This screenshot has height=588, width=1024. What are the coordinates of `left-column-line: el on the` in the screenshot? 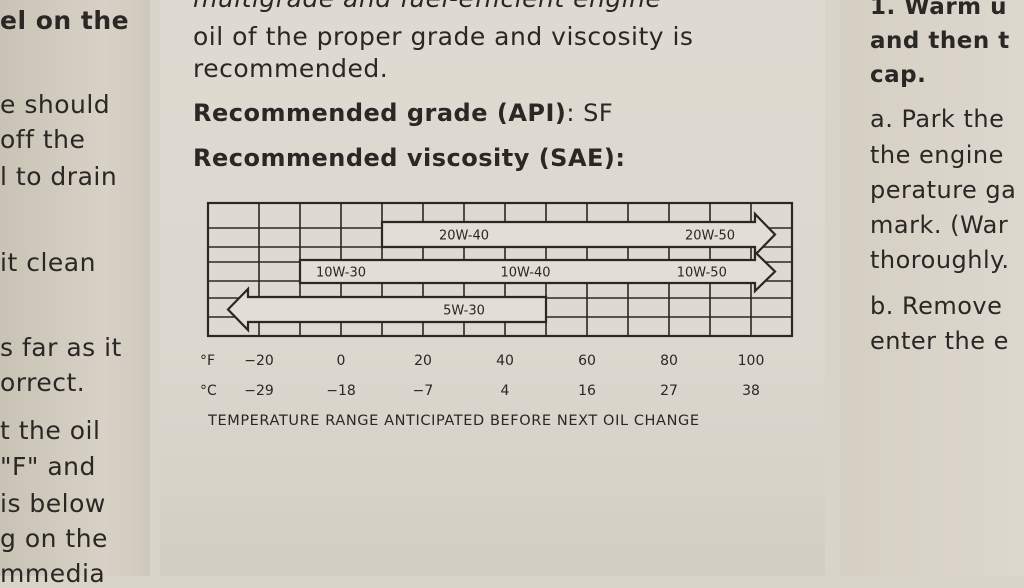 It's located at (65, 20).